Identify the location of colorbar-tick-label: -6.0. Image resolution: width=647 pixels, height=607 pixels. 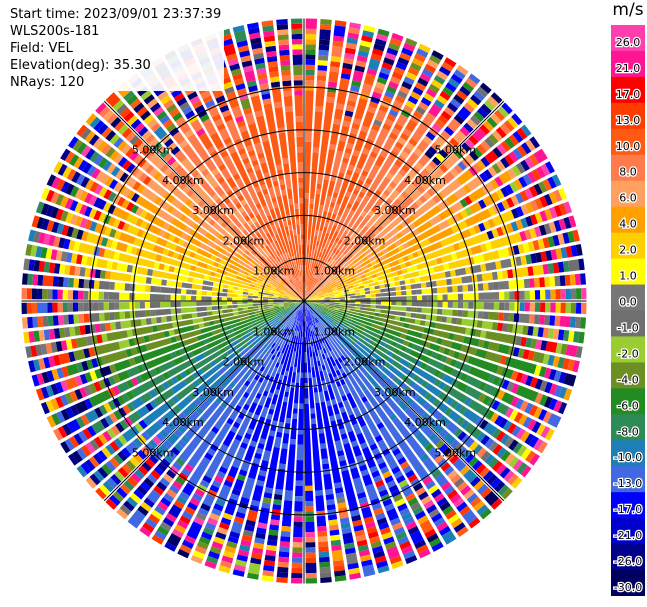
(627, 405).